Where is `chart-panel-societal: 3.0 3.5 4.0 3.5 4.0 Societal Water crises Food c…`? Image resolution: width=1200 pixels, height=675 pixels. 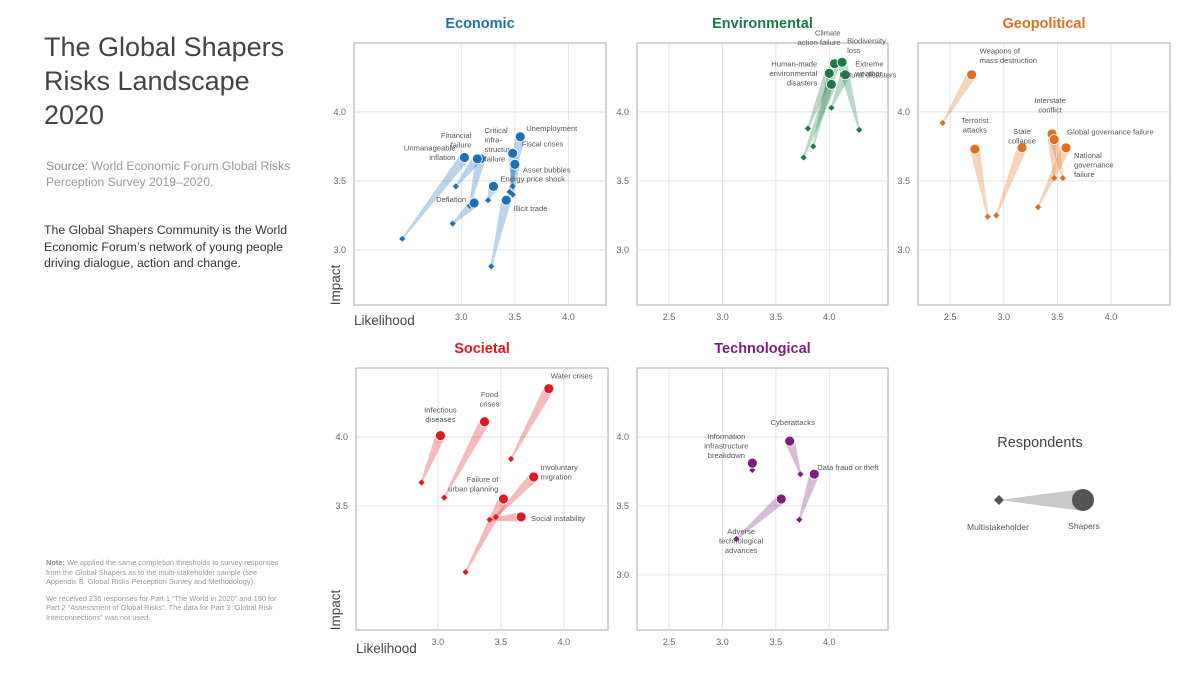
chart-panel-societal: 3.0 3.5 4.0 3.5 4.0 Societal Water crises Food c… is located at coordinates (472, 494).